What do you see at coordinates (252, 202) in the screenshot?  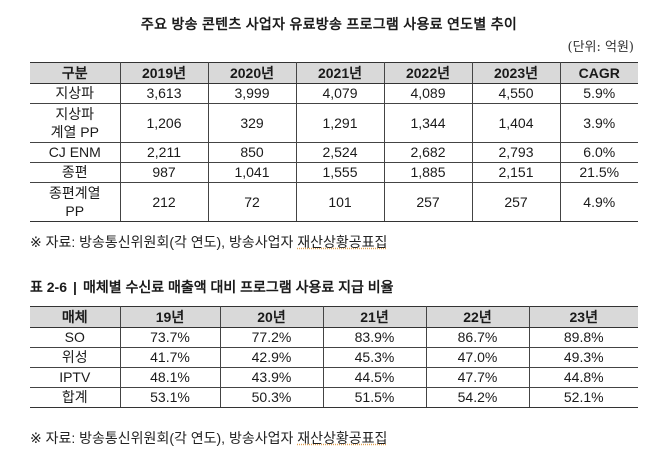 I see `table-cell: 72` at bounding box center [252, 202].